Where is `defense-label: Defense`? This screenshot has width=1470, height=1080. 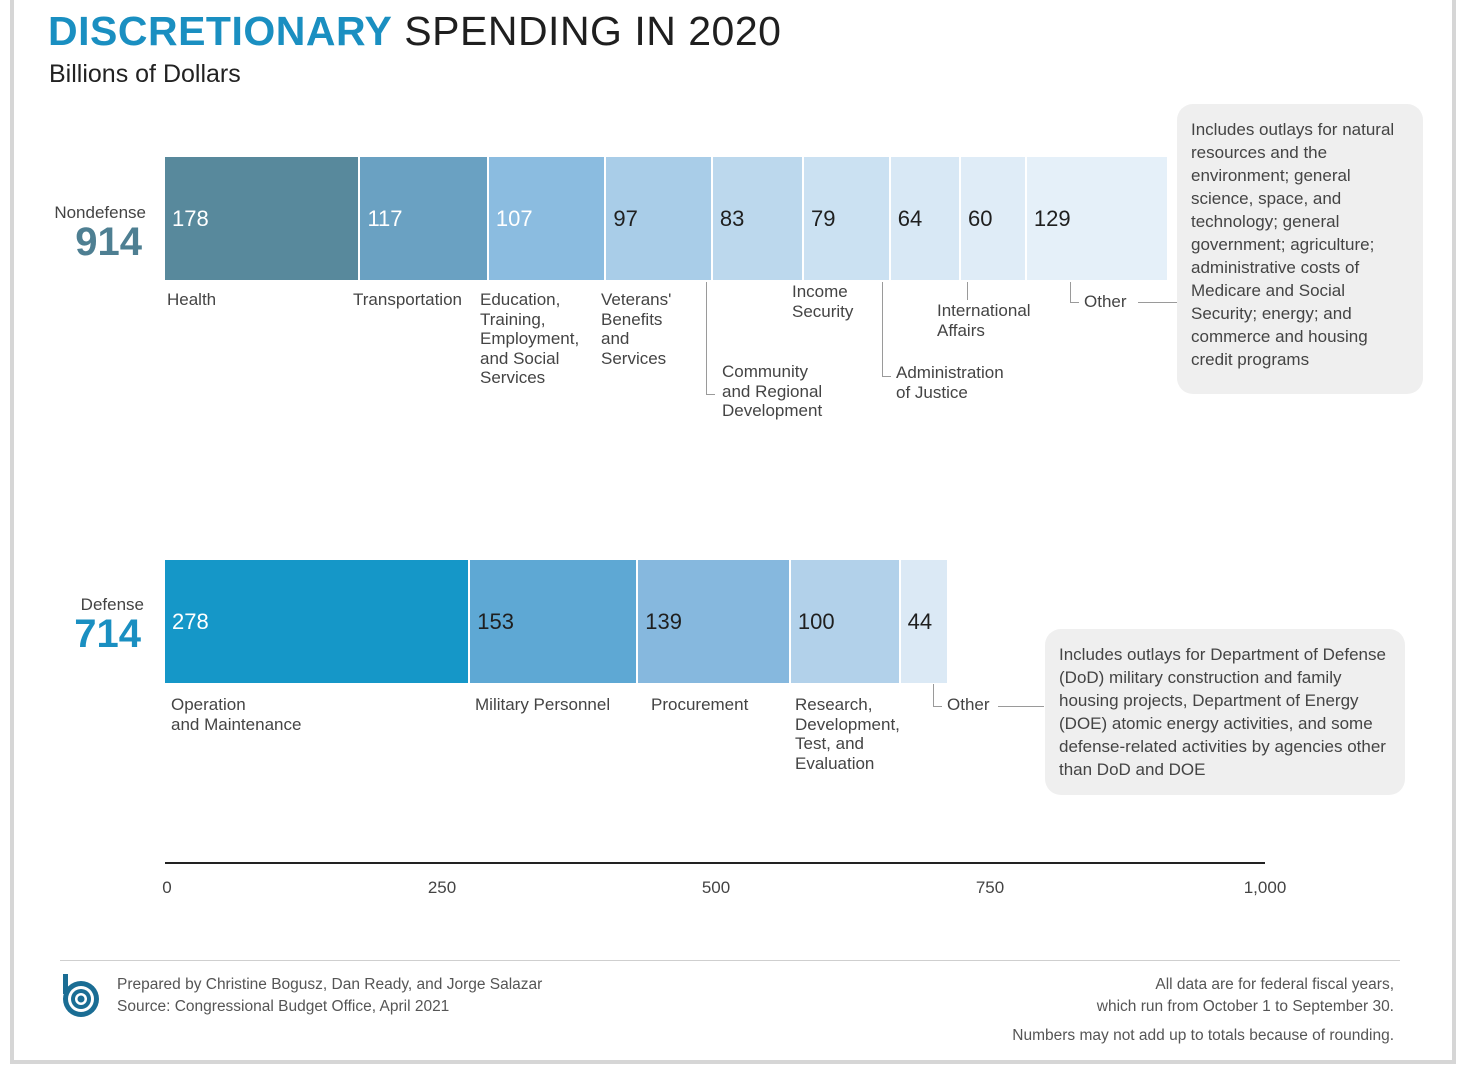
defense-label: Defense is located at coordinates (112, 604).